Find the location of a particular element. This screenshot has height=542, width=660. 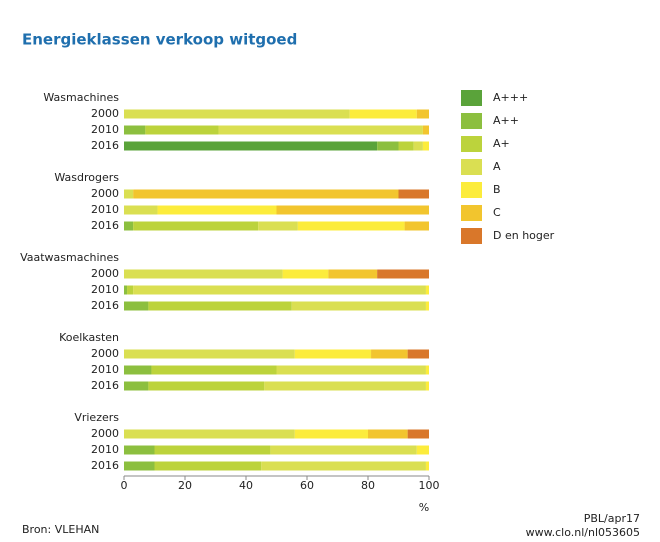

group-label: Vriezers is located at coordinates (96, 417).